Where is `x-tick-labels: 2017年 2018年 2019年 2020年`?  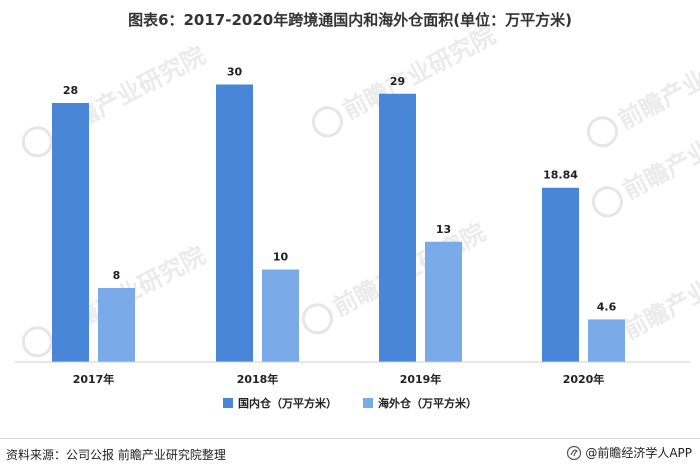 x-tick-labels: 2017年 2018年 2019年 2020年 is located at coordinates (339, 379).